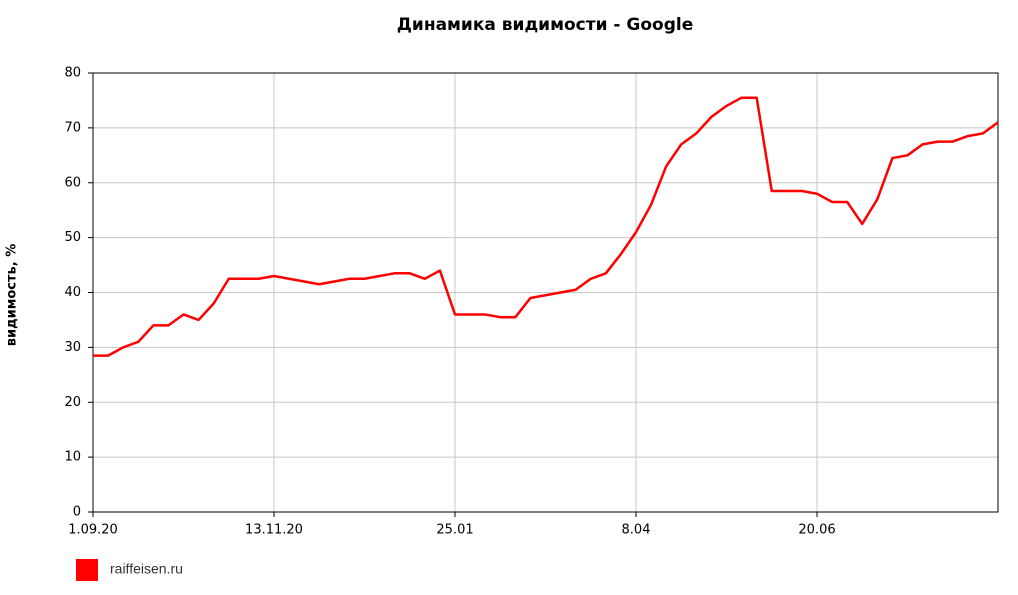 This screenshot has height=595, width=1018. I want to click on x-tick-label: 1.09.20, so click(93, 530).